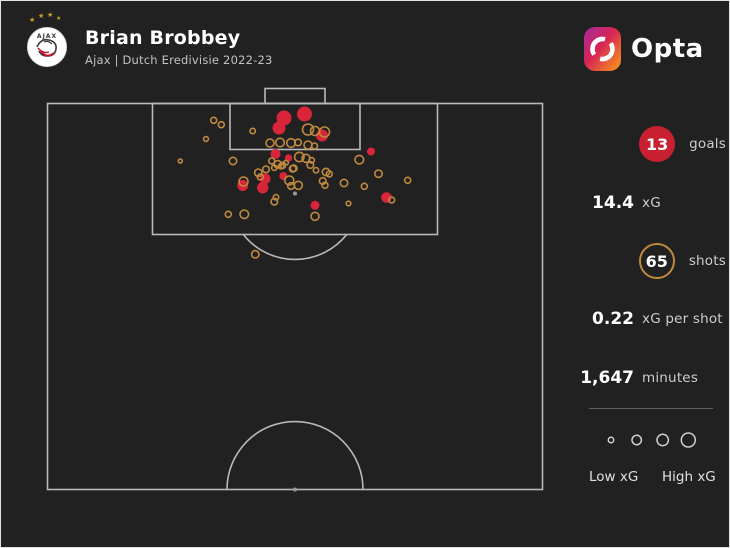  Describe the element at coordinates (163, 38) in the screenshot. I see `page-title: Brian Brobbey` at that location.